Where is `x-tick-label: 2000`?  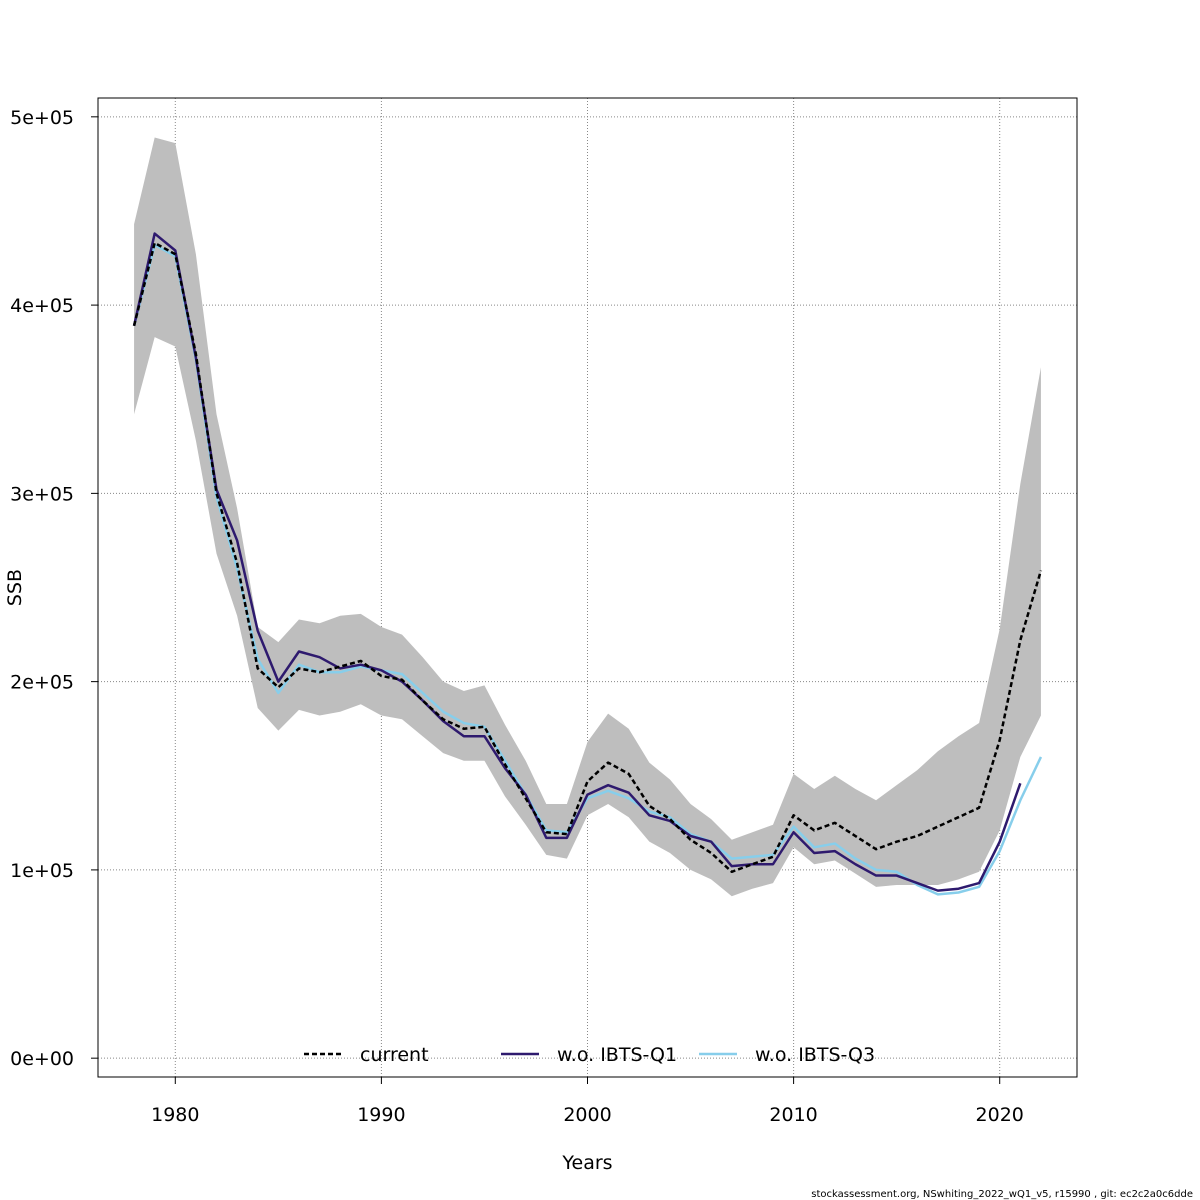
x-tick-label: 2000 is located at coordinates (587, 1115).